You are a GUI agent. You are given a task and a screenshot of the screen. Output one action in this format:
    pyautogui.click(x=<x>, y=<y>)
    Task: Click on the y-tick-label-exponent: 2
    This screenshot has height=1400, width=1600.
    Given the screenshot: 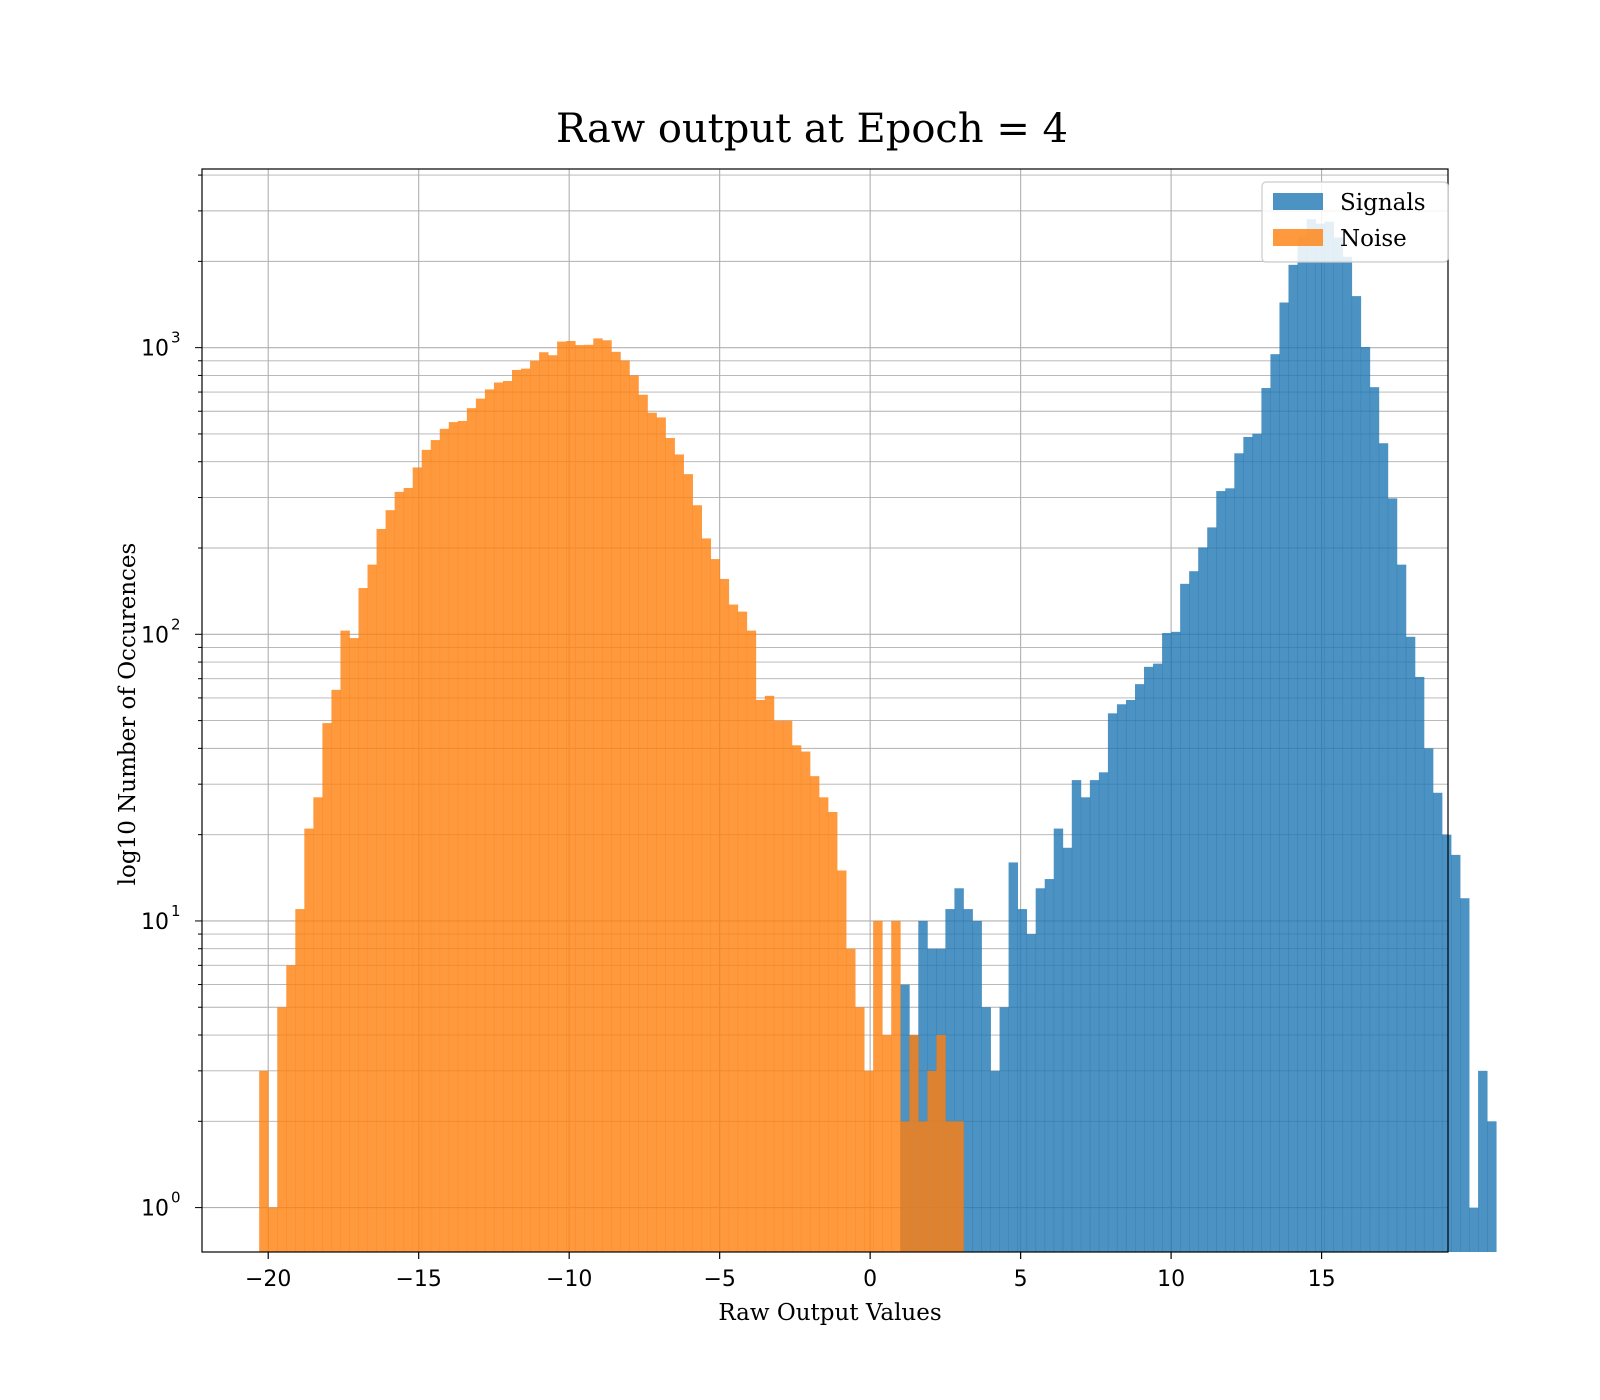 What is the action you would take?
    pyautogui.click(x=176, y=624)
    